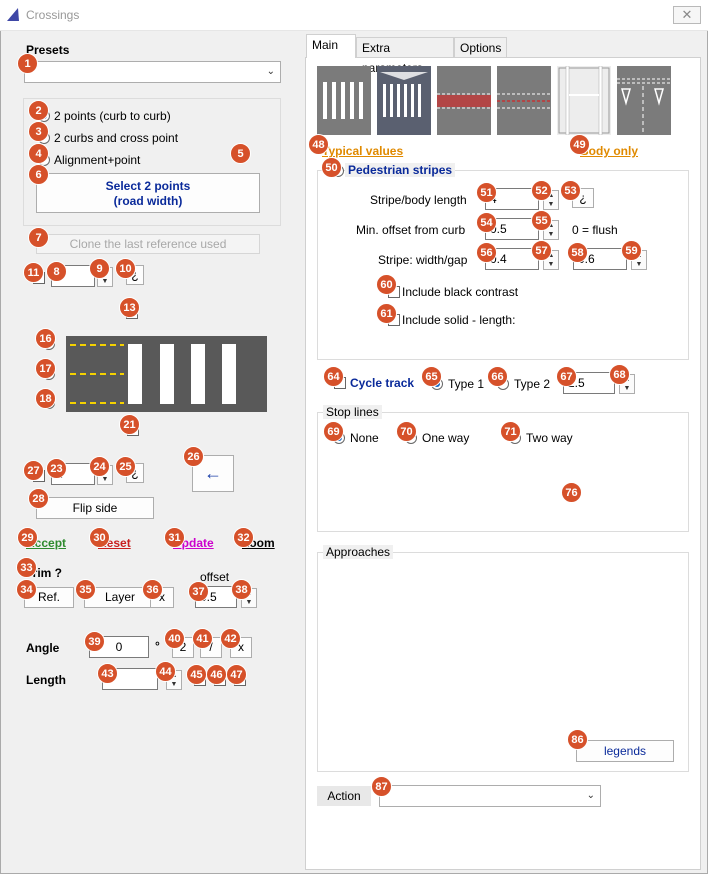 Image resolution: width=708 pixels, height=874 pixels. I want to click on annotation-badge: 76, so click(571, 492).